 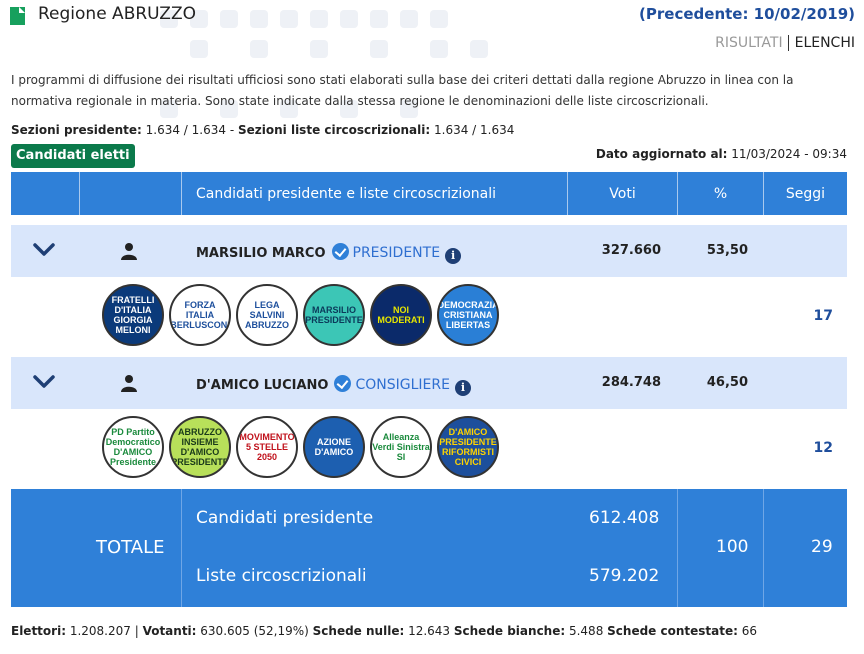 What do you see at coordinates (261, 253) in the screenshot?
I see `candidate-name: MARSILIO MARCO` at bounding box center [261, 253].